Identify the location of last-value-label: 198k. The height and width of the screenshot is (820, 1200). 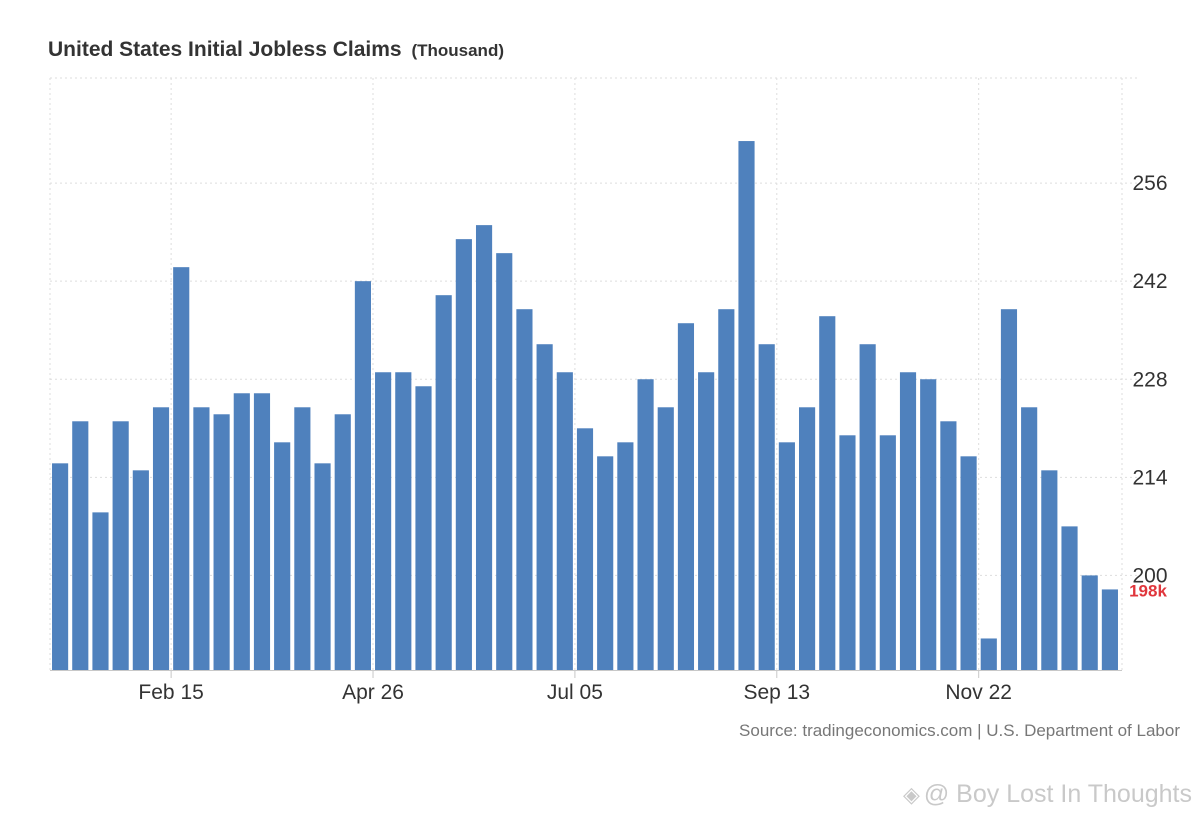
(1148, 590).